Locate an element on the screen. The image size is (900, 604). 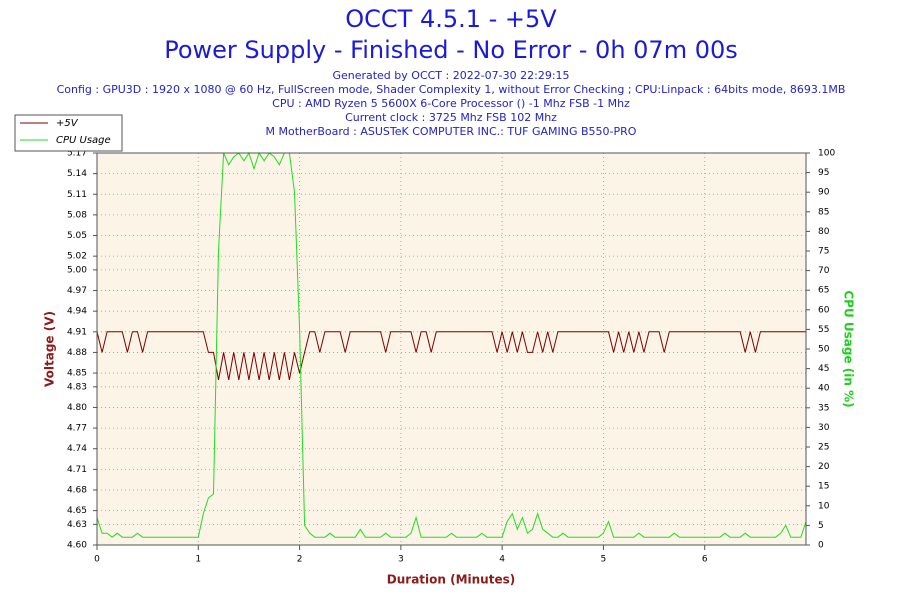
y2-axis-title: CPU Usage (in %) is located at coordinates (849, 348).